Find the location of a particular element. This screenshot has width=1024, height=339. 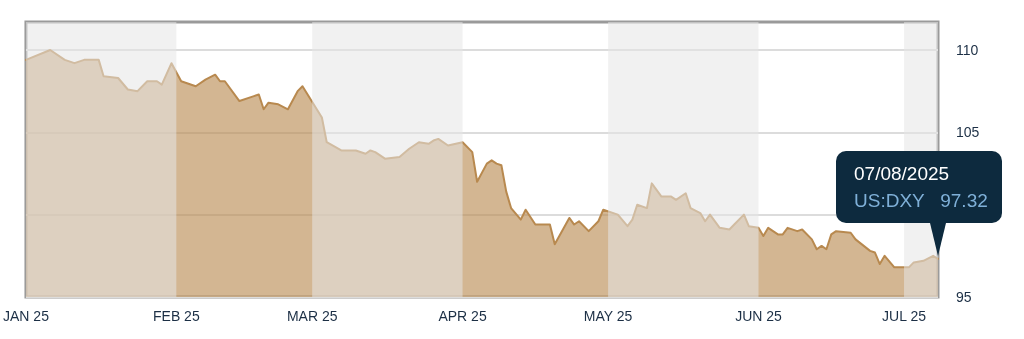

y-tick-label: 110 is located at coordinates (967, 49).